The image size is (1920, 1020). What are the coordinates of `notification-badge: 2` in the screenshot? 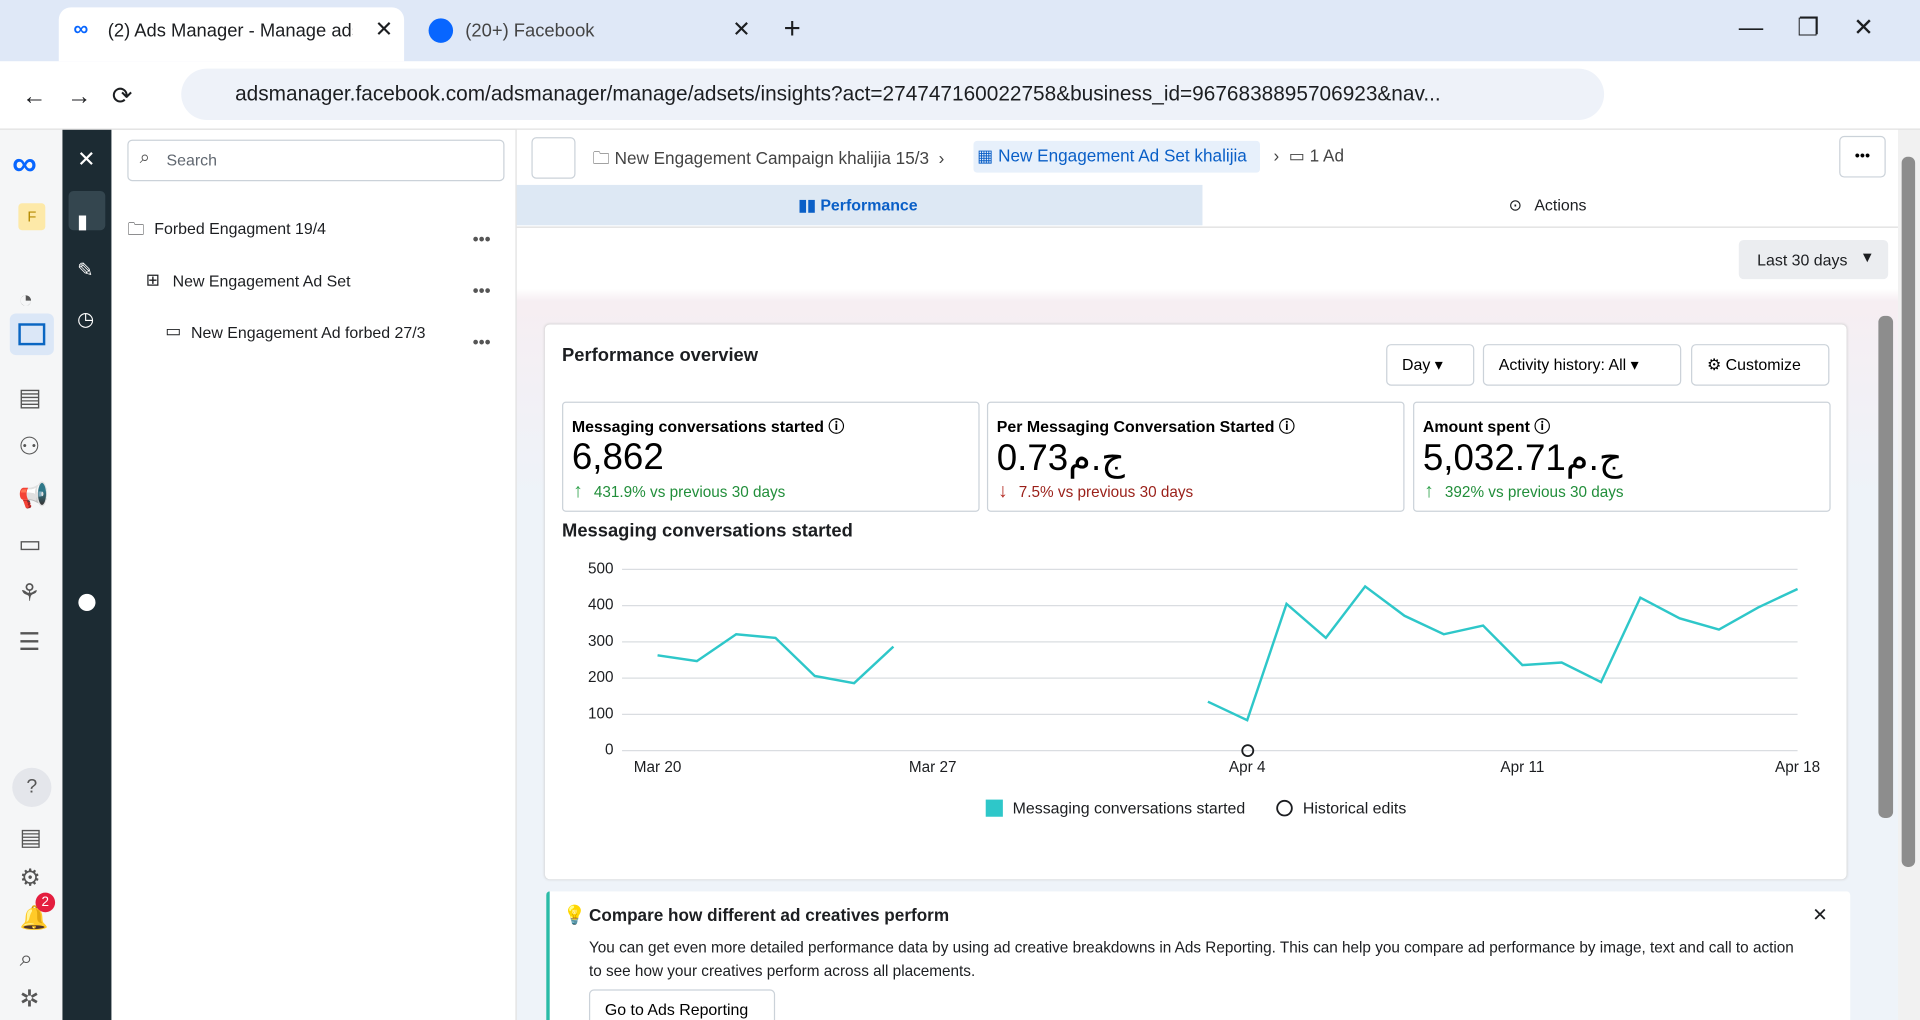 It's located at (45, 902).